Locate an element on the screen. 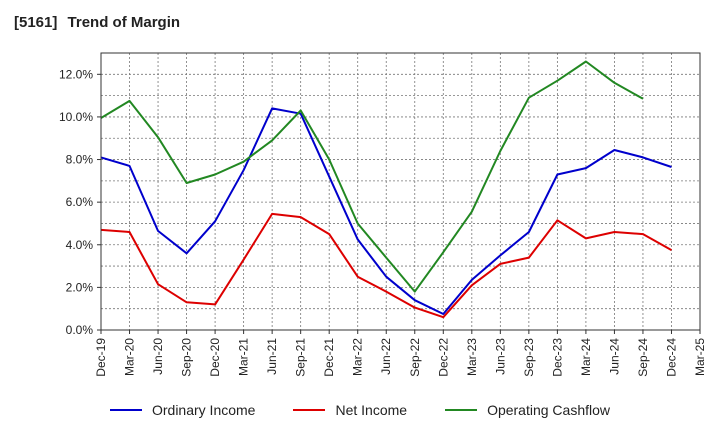 This screenshot has height=440, width=720. y-axis-ticks: 0.0% 2.0% 4.0% 6.0% 8.0% 10.0% 12.0% is located at coordinates (80, 202).